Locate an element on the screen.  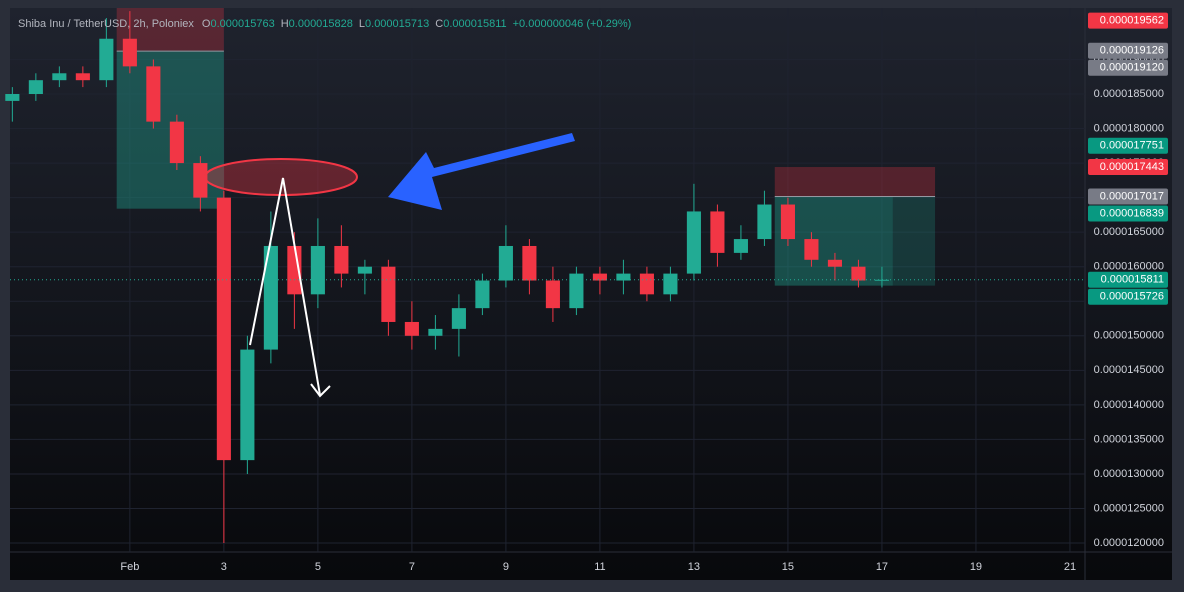
y-tick-label: 0.0000160000 is located at coordinates (1129, 267).